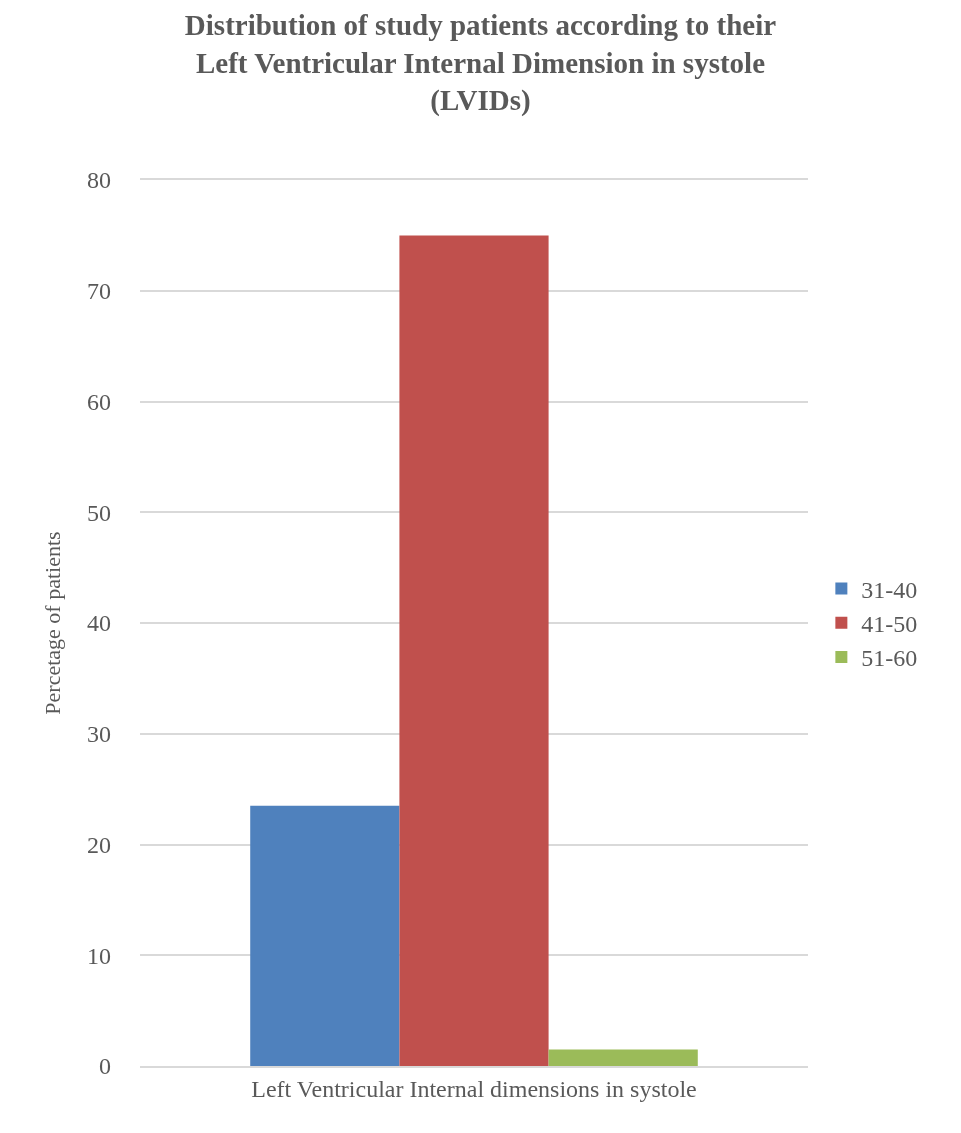 This screenshot has width=961, height=1133. I want to click on y-tick-label: 30, so click(99, 734).